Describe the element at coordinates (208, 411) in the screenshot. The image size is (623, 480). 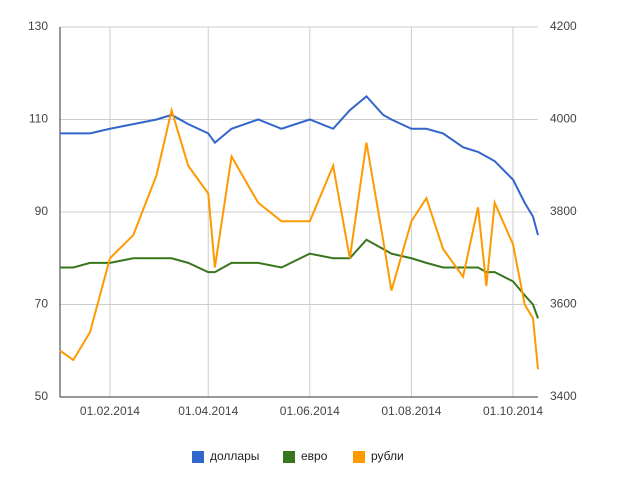
I see `x-tick-label: 01.04.2014` at that location.